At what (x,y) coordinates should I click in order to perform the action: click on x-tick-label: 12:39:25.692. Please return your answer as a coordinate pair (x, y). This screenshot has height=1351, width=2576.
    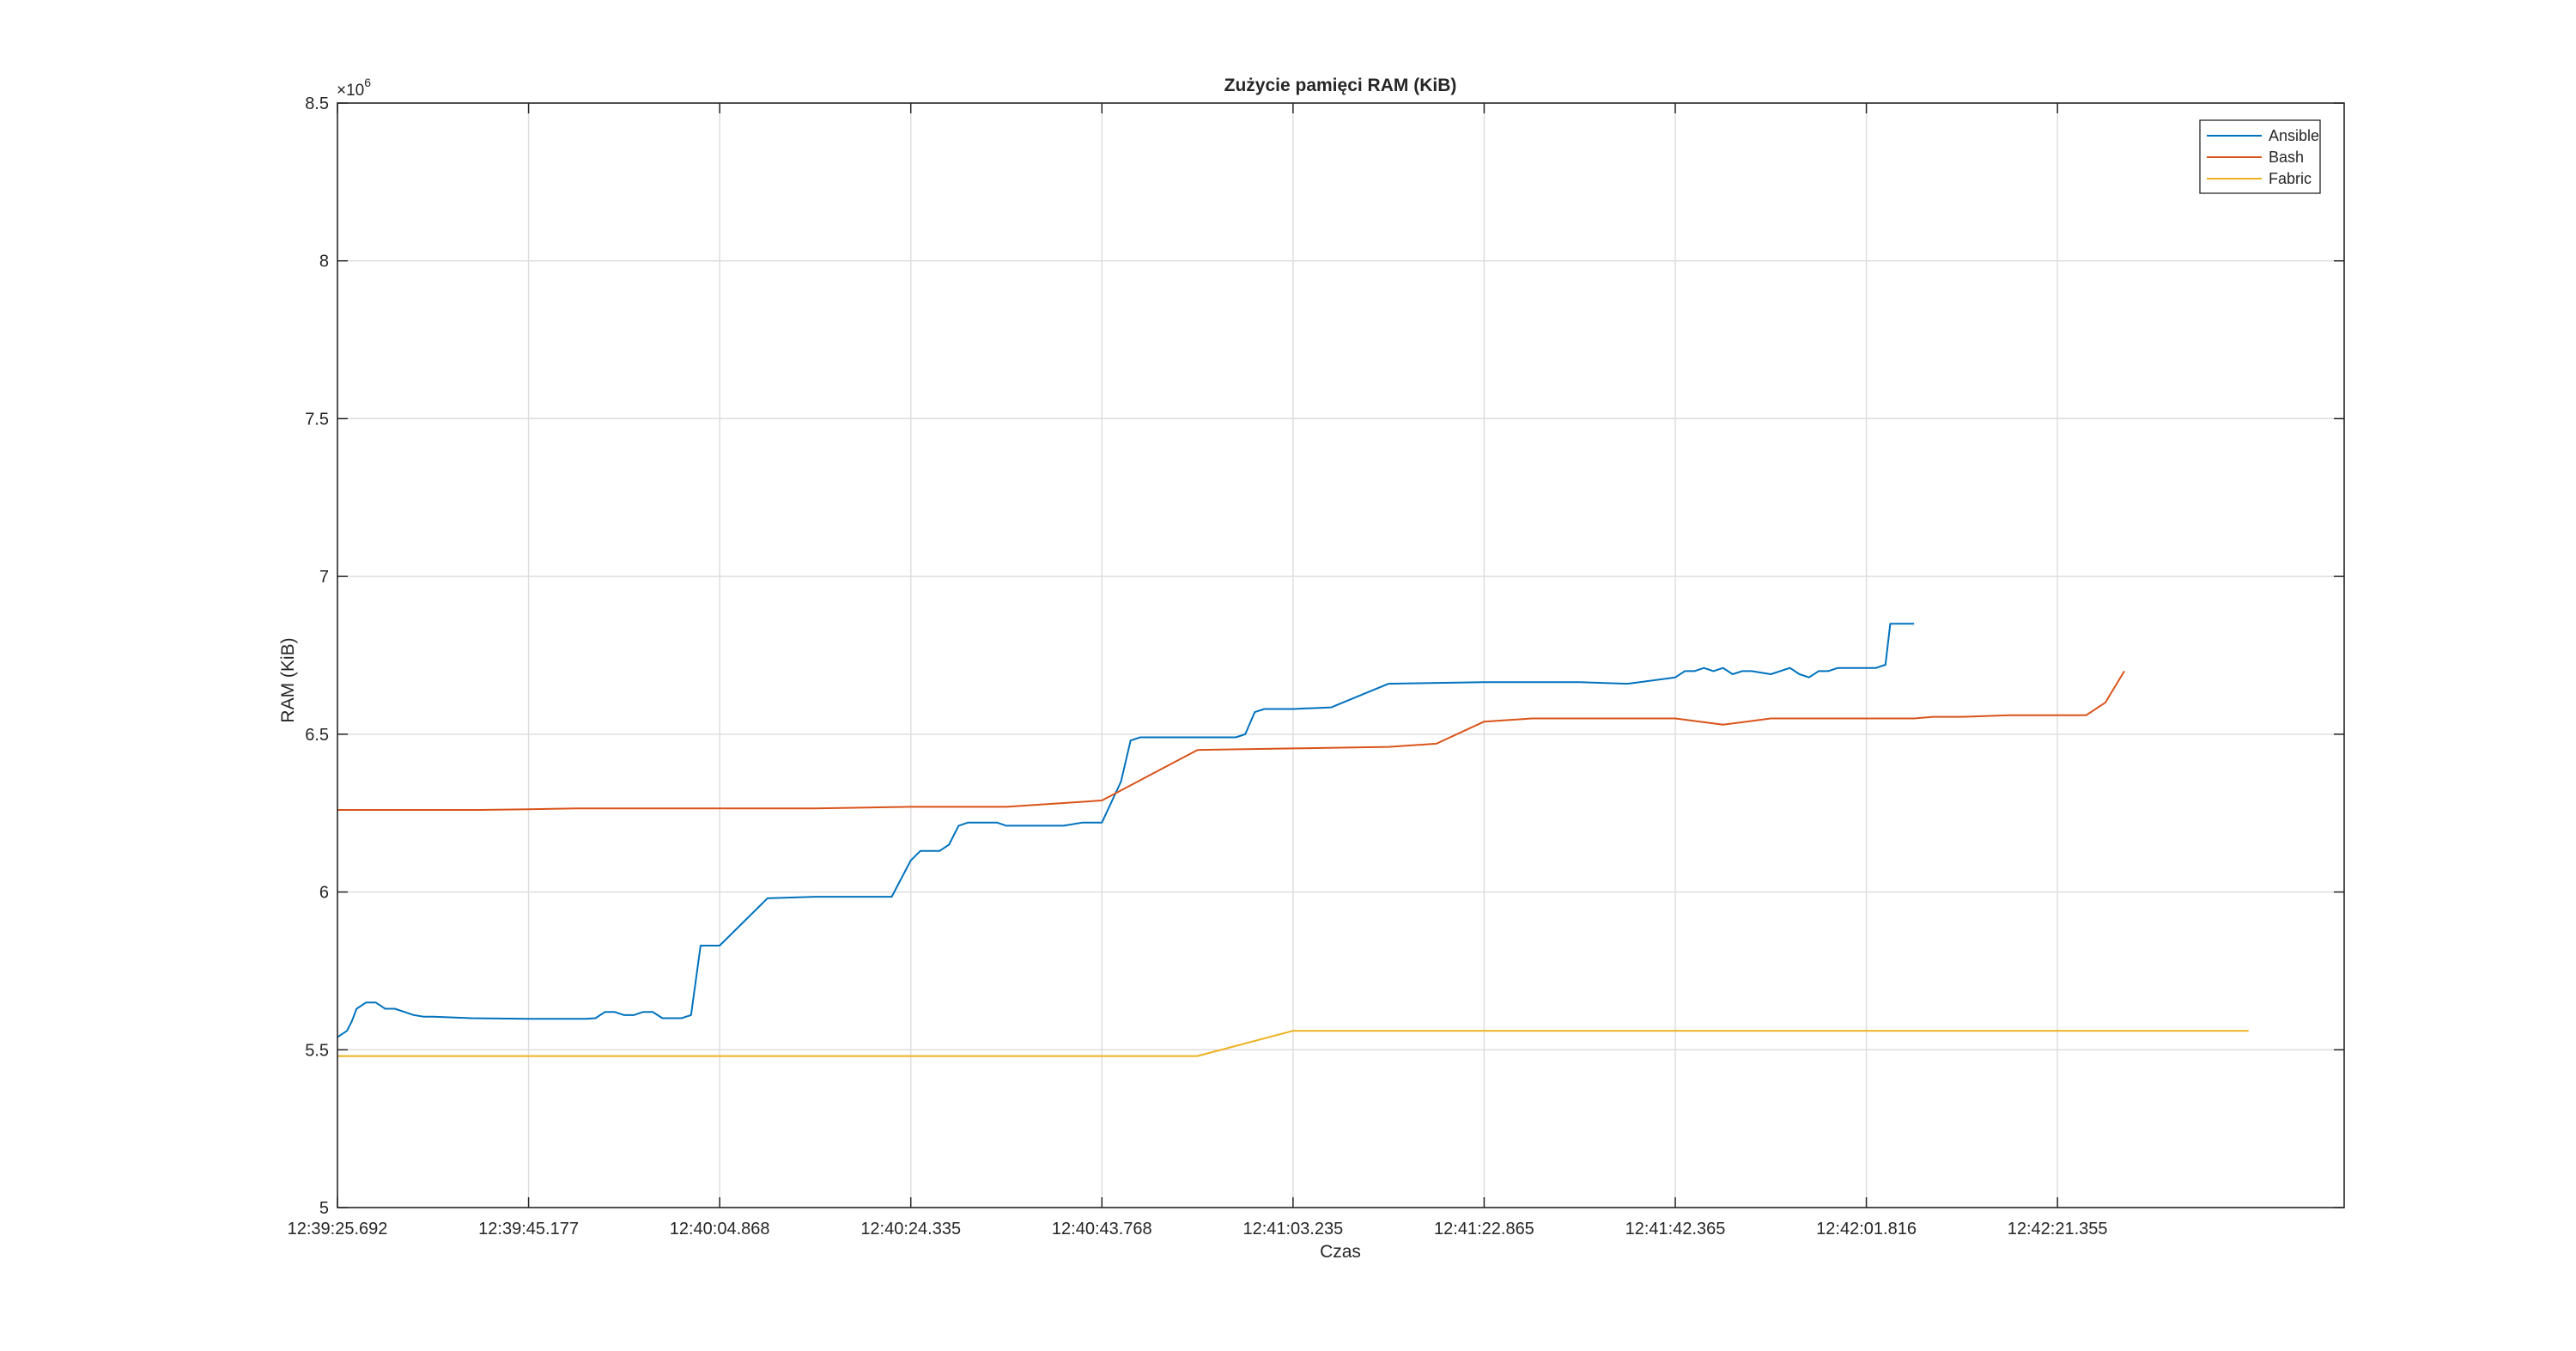
    Looking at the image, I should click on (338, 1229).